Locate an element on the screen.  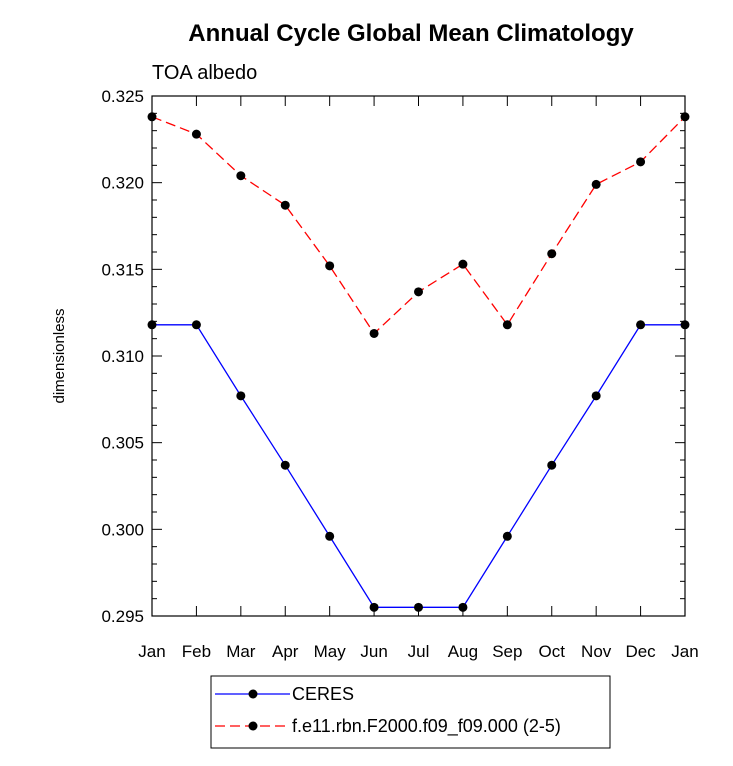
legend-label: CERES is located at coordinates (323, 694).